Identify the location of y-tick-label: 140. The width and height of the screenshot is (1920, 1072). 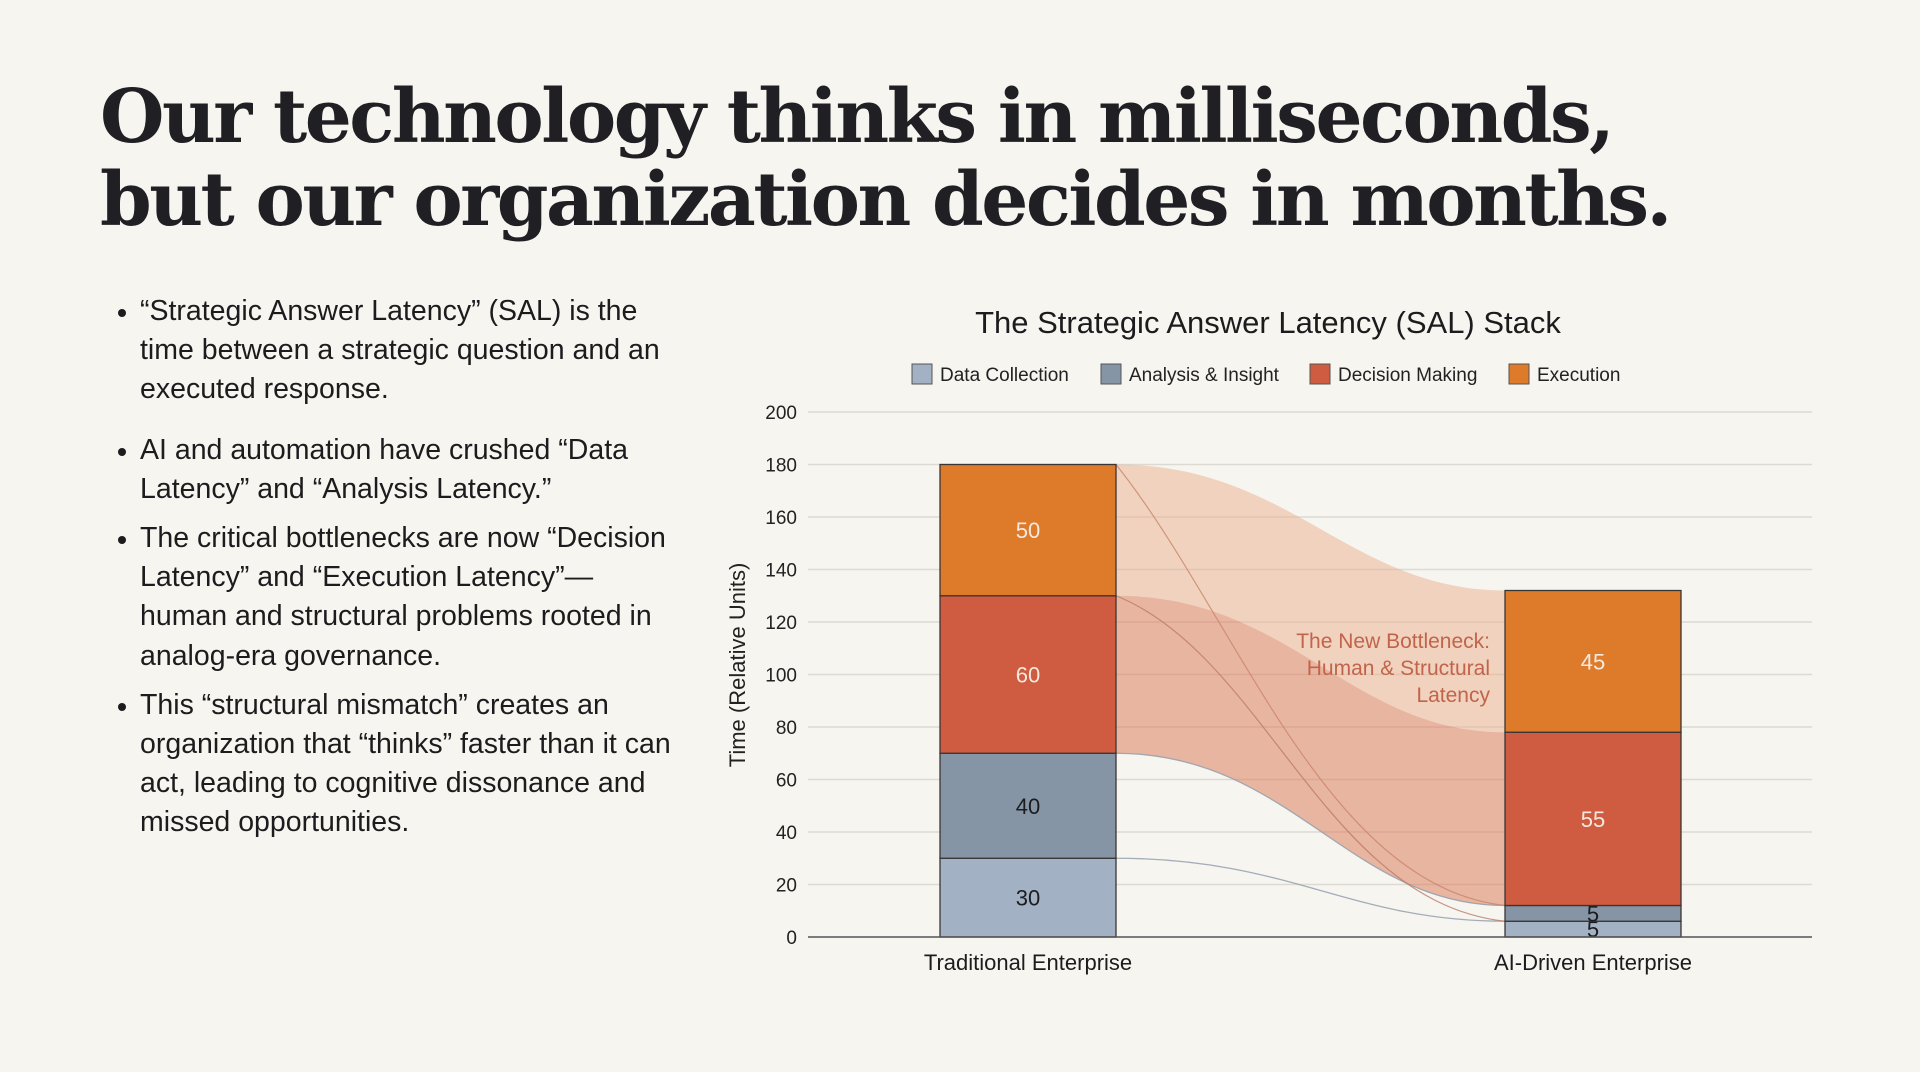
(781, 571).